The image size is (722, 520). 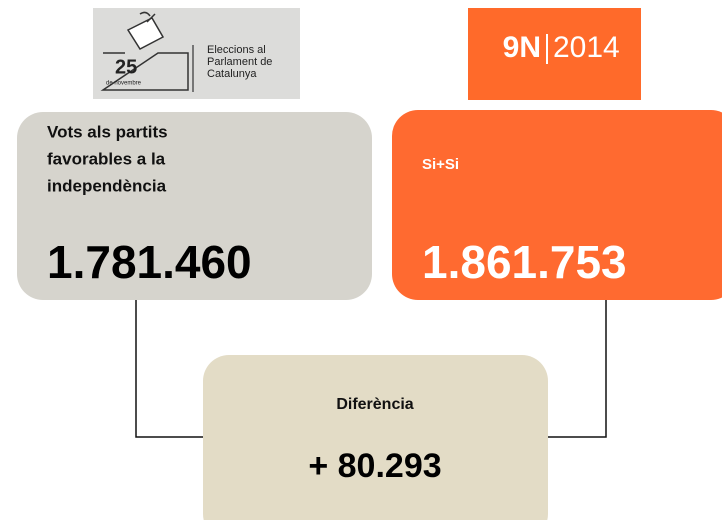 I want to click on box-value: + 80.293, so click(x=374, y=466).